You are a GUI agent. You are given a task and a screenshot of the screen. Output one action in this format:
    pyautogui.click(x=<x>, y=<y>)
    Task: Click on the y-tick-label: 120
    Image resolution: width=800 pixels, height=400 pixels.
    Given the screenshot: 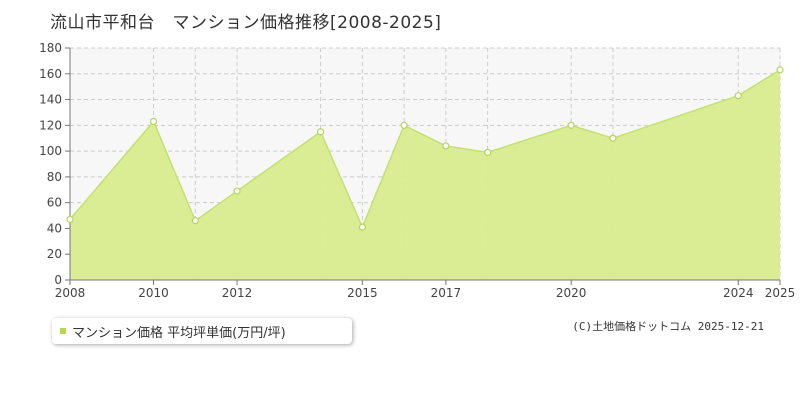 What is the action you would take?
    pyautogui.click(x=50, y=125)
    